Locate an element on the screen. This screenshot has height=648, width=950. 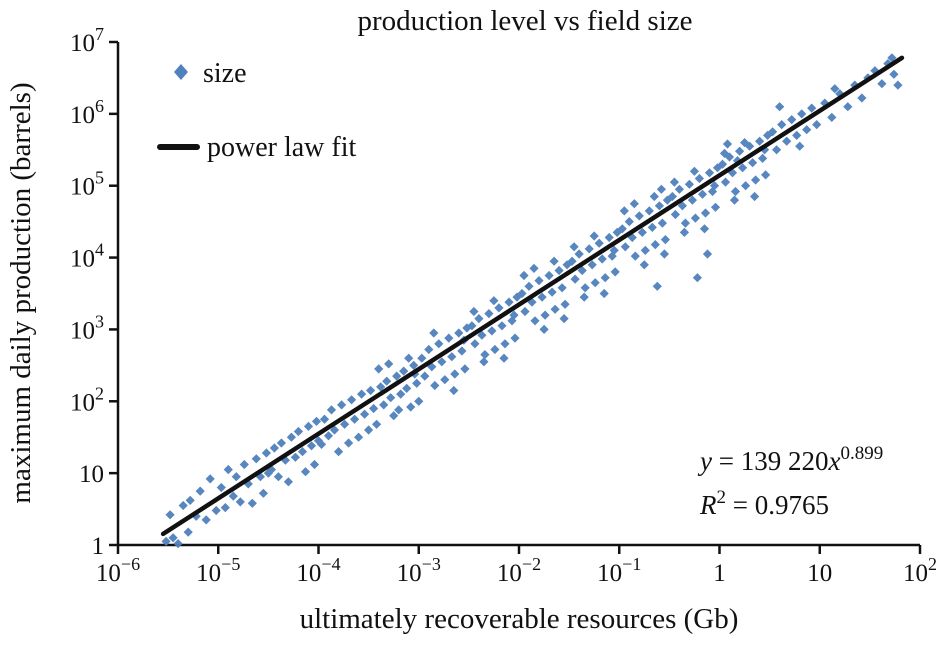
y-tick-label: 10⁵ is located at coordinates (87, 184).